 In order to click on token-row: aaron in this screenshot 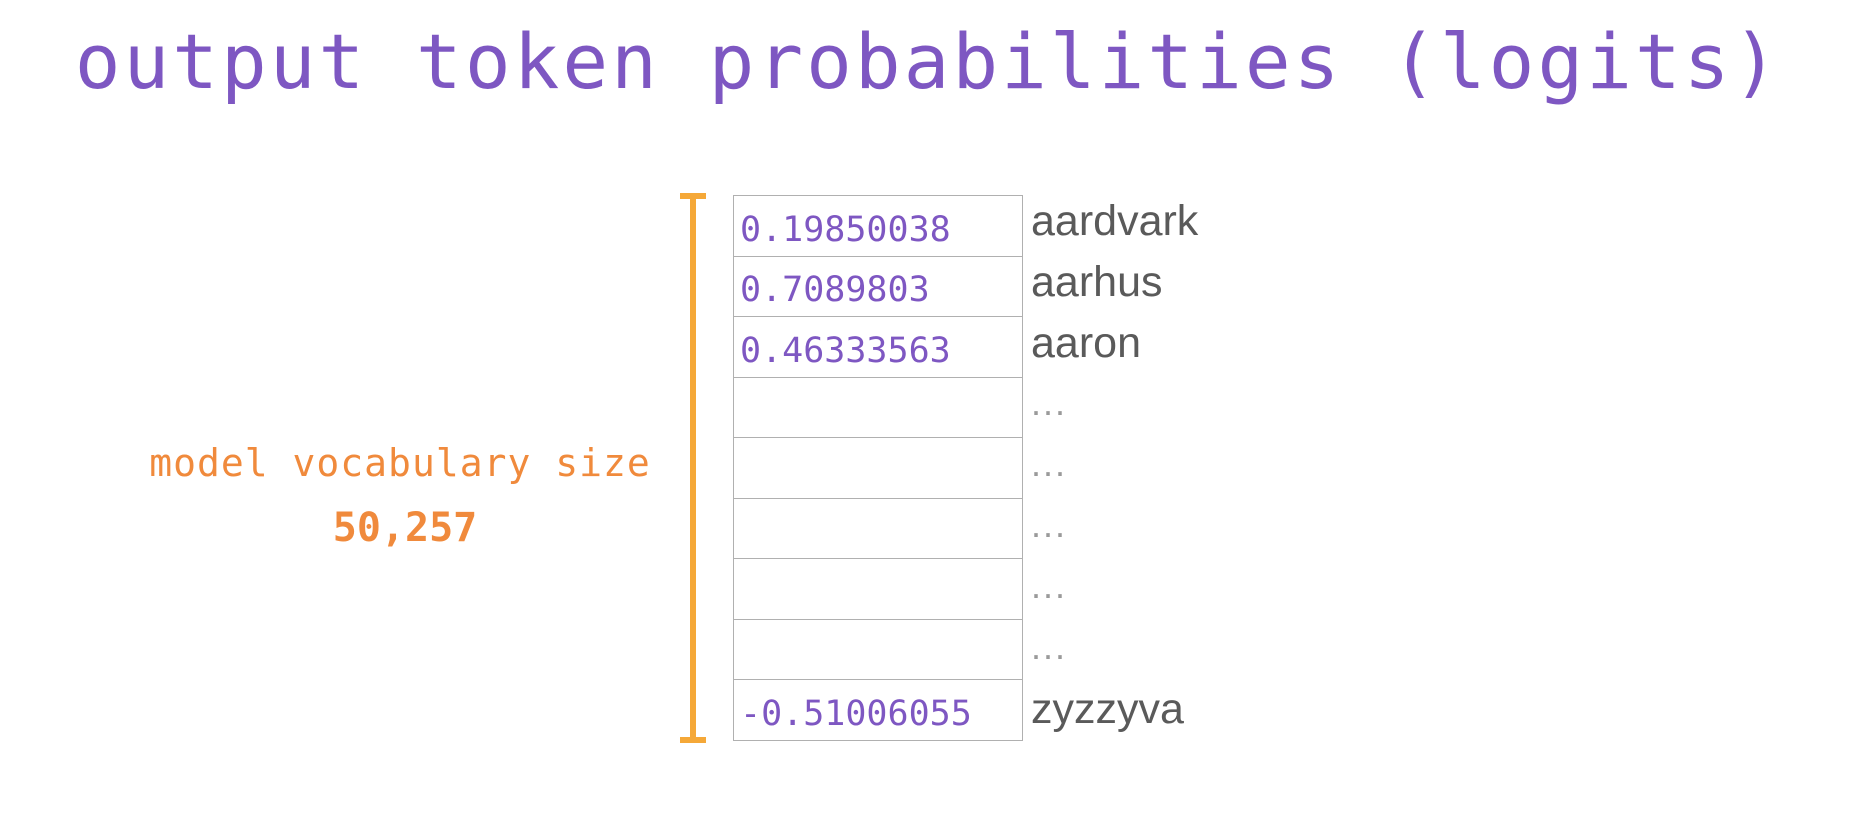, I will do `click(1181, 347)`.